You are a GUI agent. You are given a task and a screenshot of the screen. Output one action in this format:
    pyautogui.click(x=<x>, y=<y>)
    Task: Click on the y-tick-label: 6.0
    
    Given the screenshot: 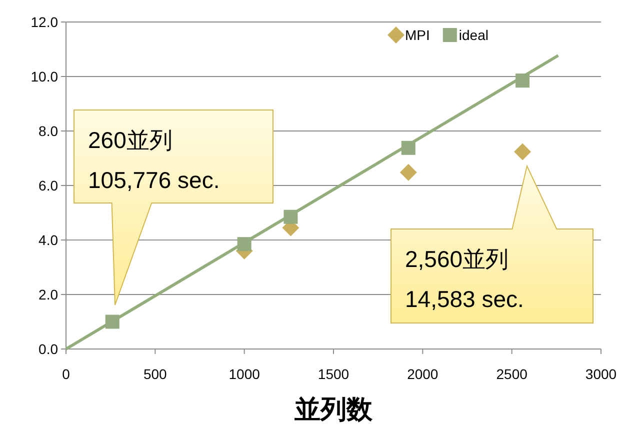 What is the action you would take?
    pyautogui.click(x=48, y=186)
    